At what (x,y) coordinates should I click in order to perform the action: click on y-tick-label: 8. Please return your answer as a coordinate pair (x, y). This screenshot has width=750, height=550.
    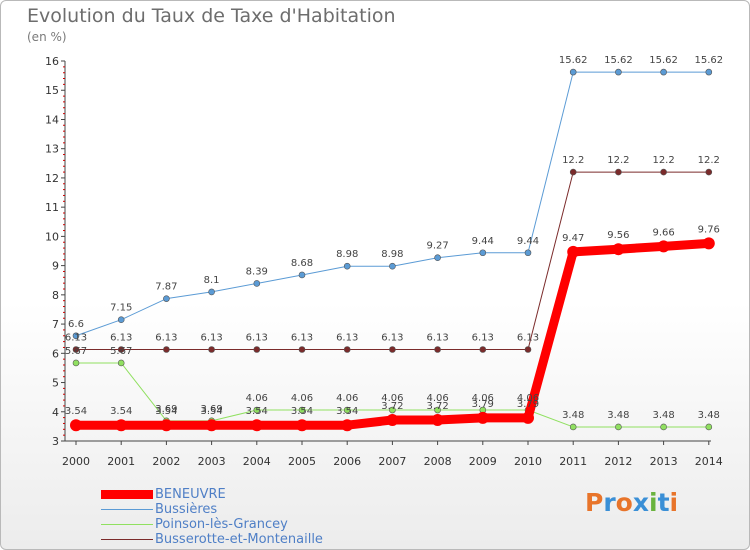
    Looking at the image, I should click on (55, 295).